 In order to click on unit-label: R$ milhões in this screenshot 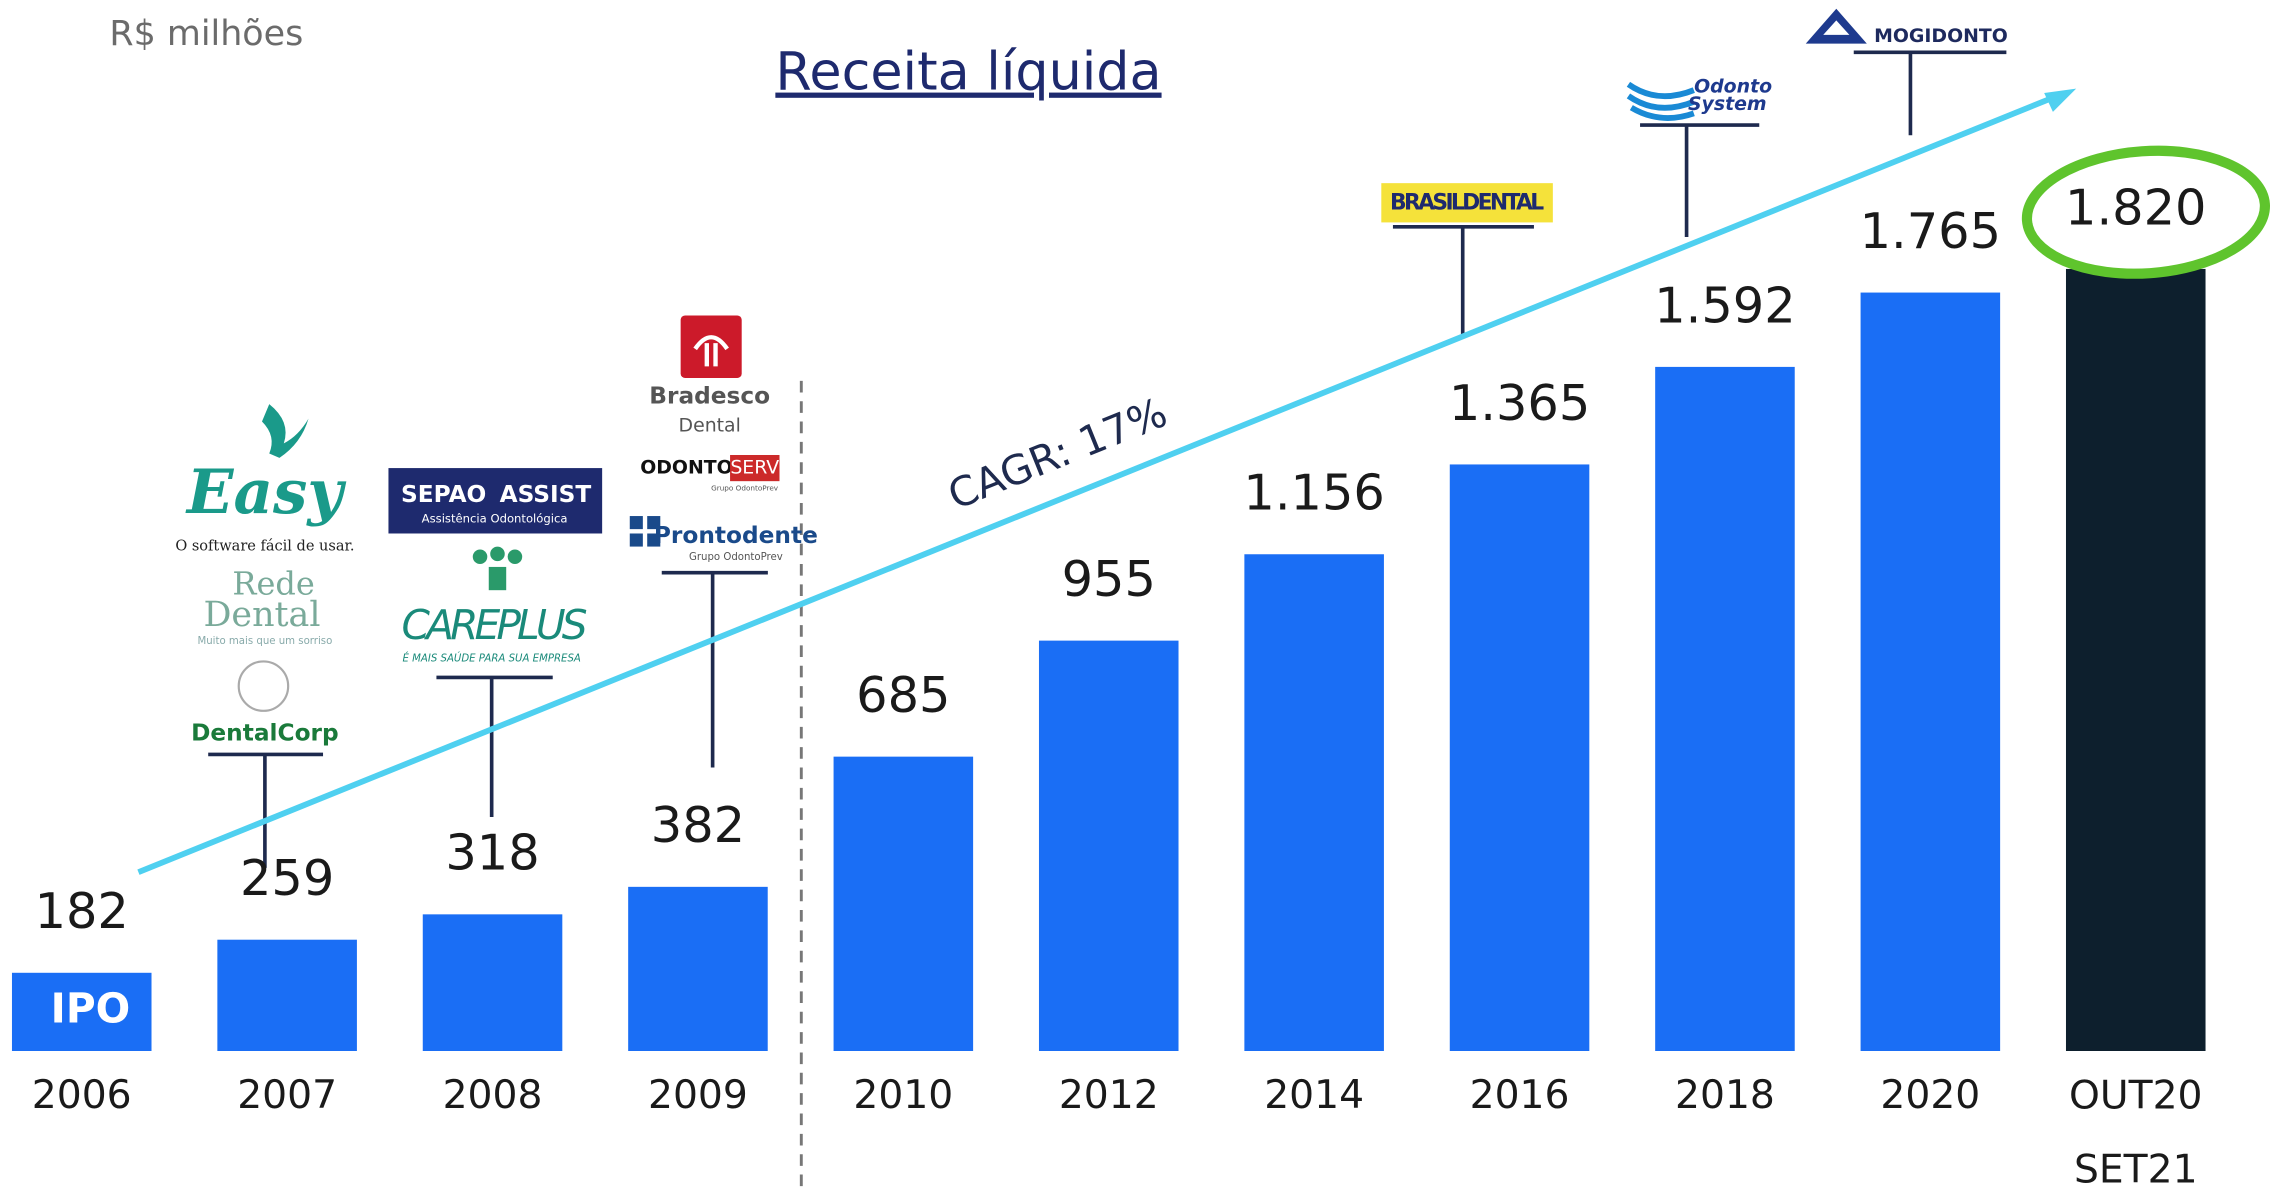, I will do `click(206, 34)`.